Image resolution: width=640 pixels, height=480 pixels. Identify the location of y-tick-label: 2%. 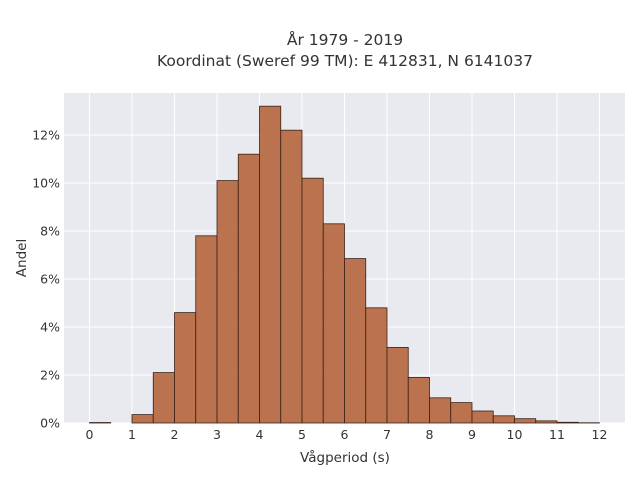
(50, 375).